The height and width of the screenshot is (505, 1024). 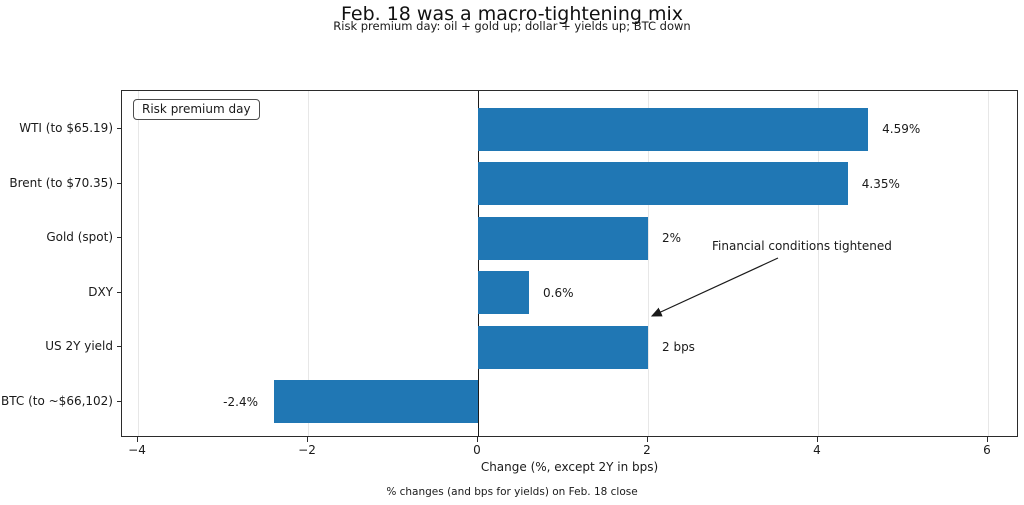 What do you see at coordinates (477, 450) in the screenshot?
I see `x-tick-label-0: 0` at bounding box center [477, 450].